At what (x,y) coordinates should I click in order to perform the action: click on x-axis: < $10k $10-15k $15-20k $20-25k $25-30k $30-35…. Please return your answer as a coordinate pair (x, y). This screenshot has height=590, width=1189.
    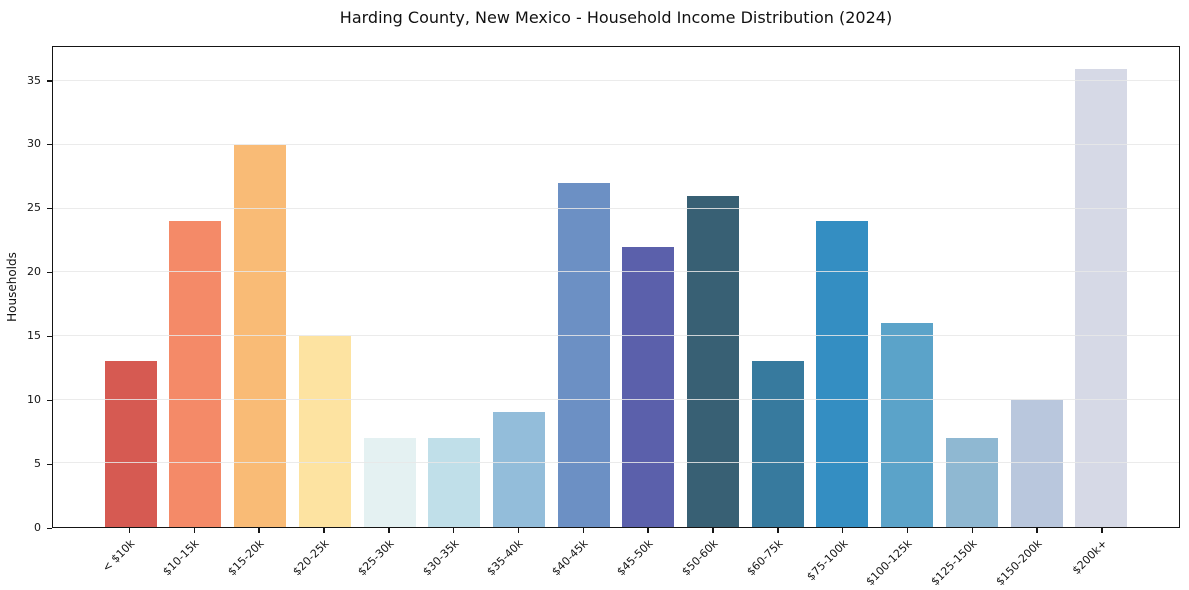
    Looking at the image, I should click on (616, 559).